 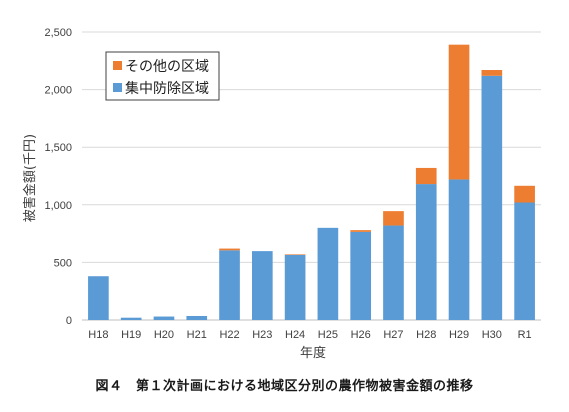 What do you see at coordinates (131, 335) in the screenshot?
I see `x-tick-label: H19` at bounding box center [131, 335].